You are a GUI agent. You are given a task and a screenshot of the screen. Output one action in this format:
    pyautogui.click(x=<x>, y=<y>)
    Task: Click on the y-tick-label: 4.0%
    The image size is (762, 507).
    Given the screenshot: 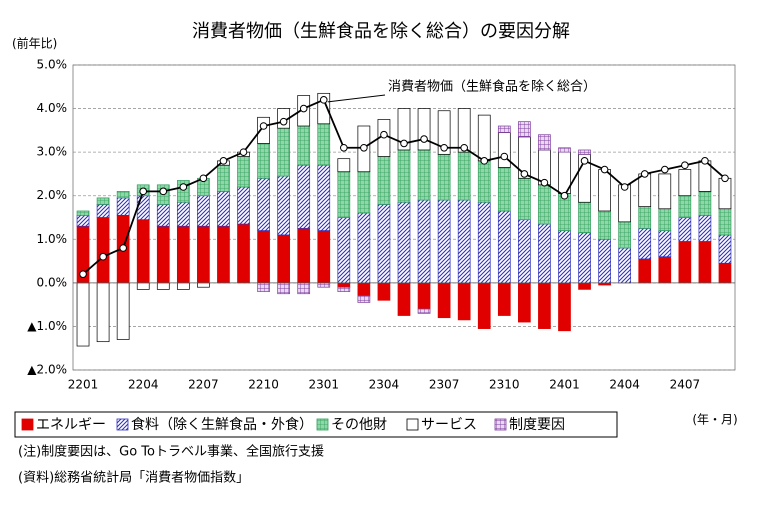 What is the action you would take?
    pyautogui.click(x=52, y=108)
    